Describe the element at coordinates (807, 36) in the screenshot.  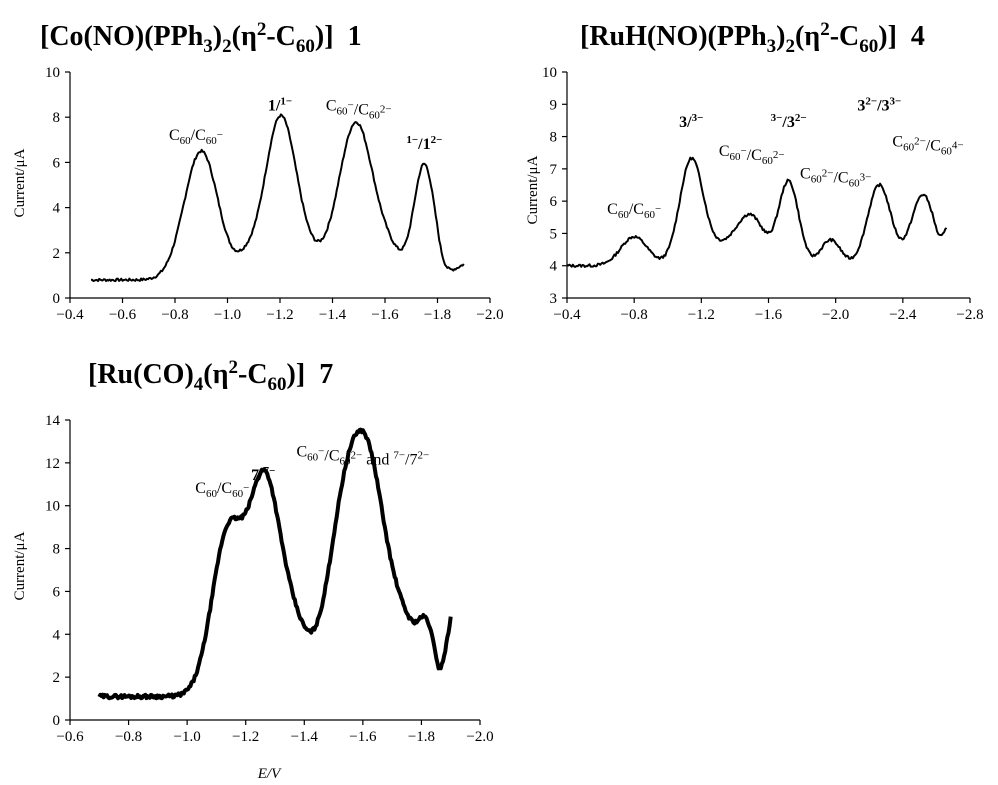
I see `t4e: (η` at that location.